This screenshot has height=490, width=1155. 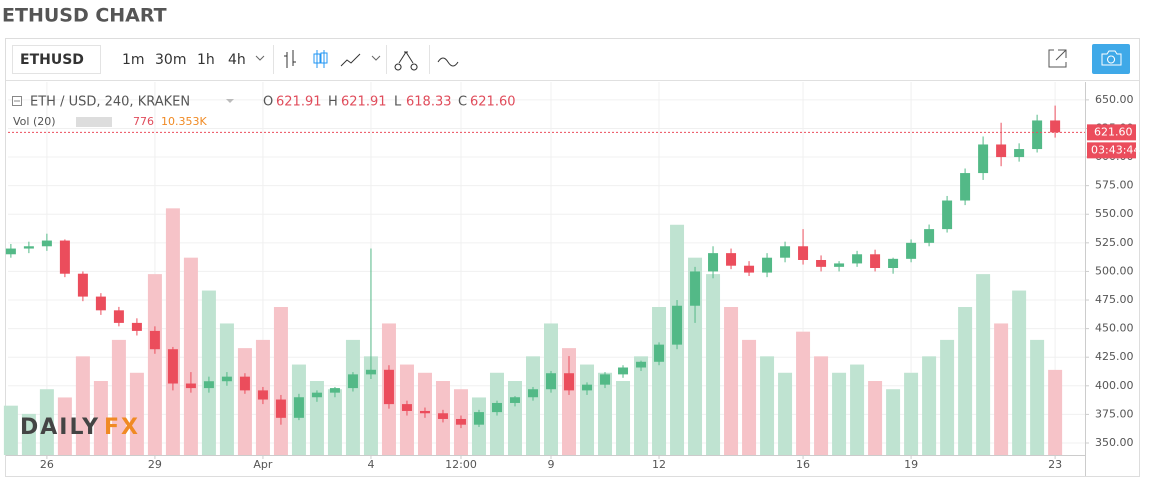 I want to click on symbol: ETHUSD, so click(x=52, y=60).